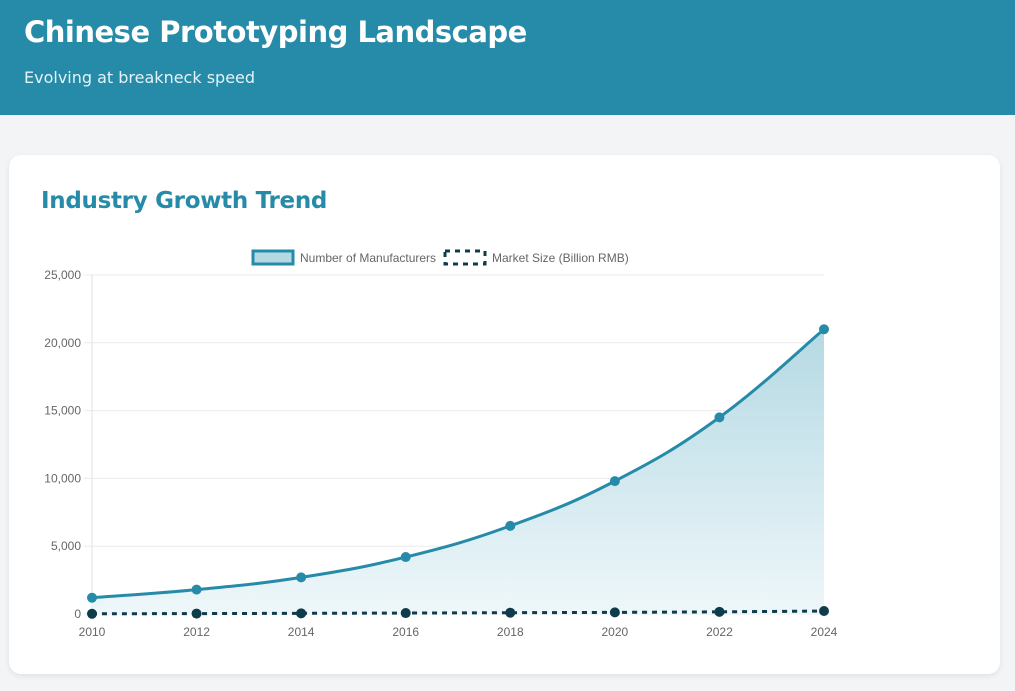 The width and height of the screenshot is (1015, 691). Describe the element at coordinates (92, 632) in the screenshot. I see `x-tick-label: 2010` at that location.